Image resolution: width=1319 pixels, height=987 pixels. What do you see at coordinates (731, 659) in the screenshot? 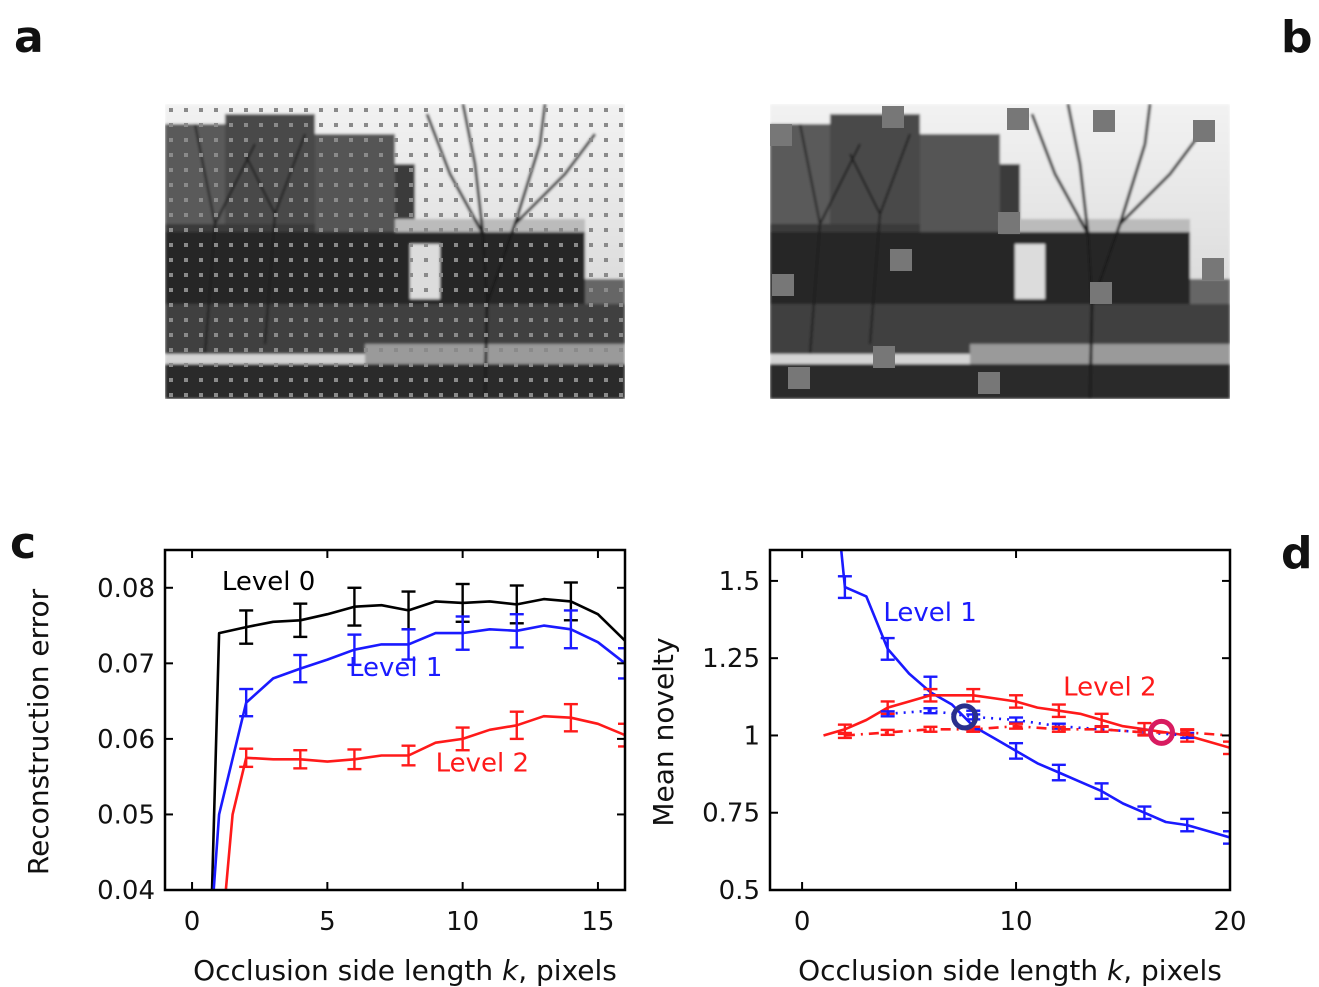
I see `y-tick-label: 1.25` at bounding box center [731, 659].